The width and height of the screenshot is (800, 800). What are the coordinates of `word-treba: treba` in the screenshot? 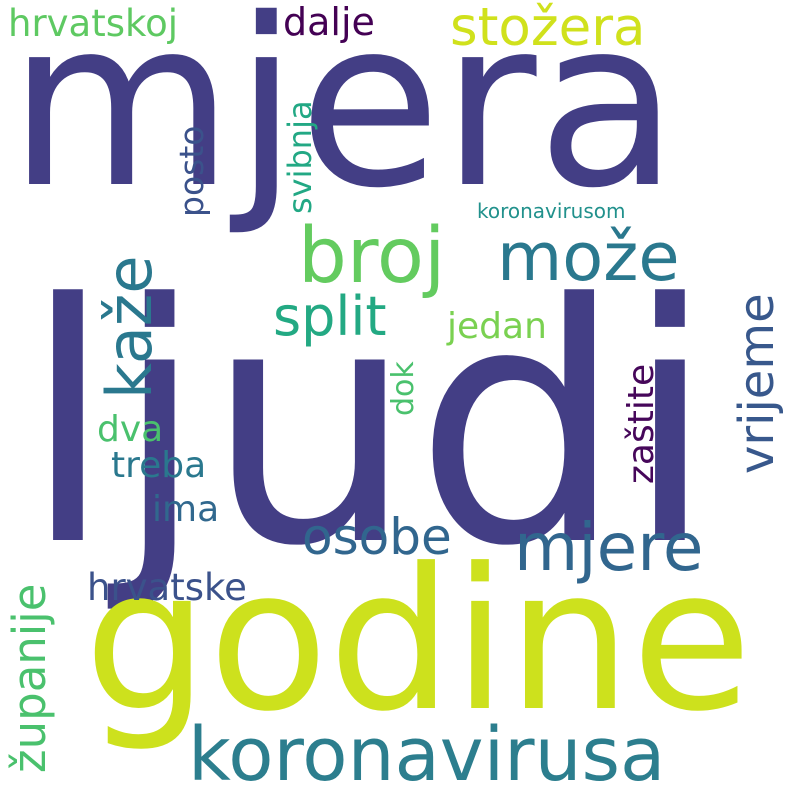 It's located at (159, 465).